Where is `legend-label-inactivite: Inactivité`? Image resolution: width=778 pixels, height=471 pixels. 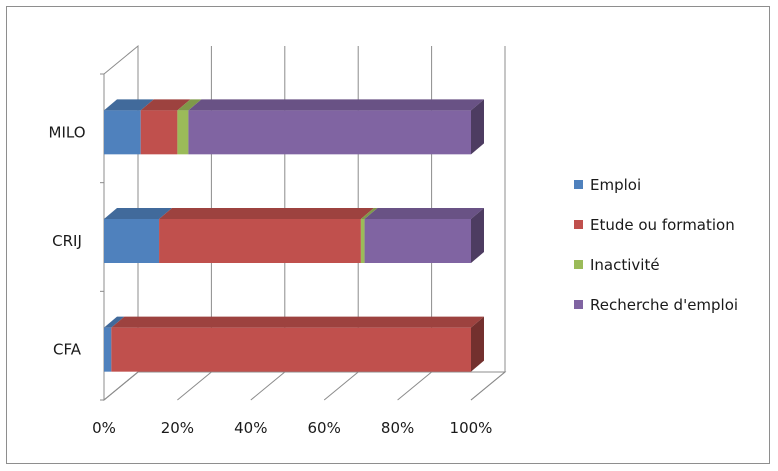
legend-label-inactivite: Inactivité is located at coordinates (625, 265).